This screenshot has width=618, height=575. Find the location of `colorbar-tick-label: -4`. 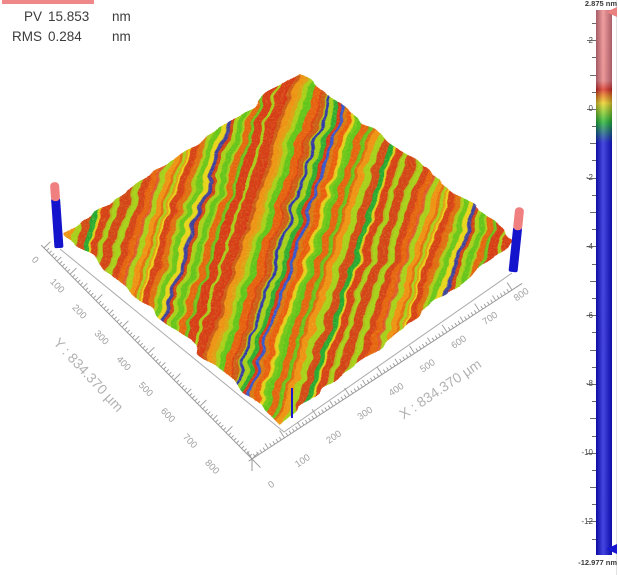

colorbar-tick-label: -4 is located at coordinates (589, 246).